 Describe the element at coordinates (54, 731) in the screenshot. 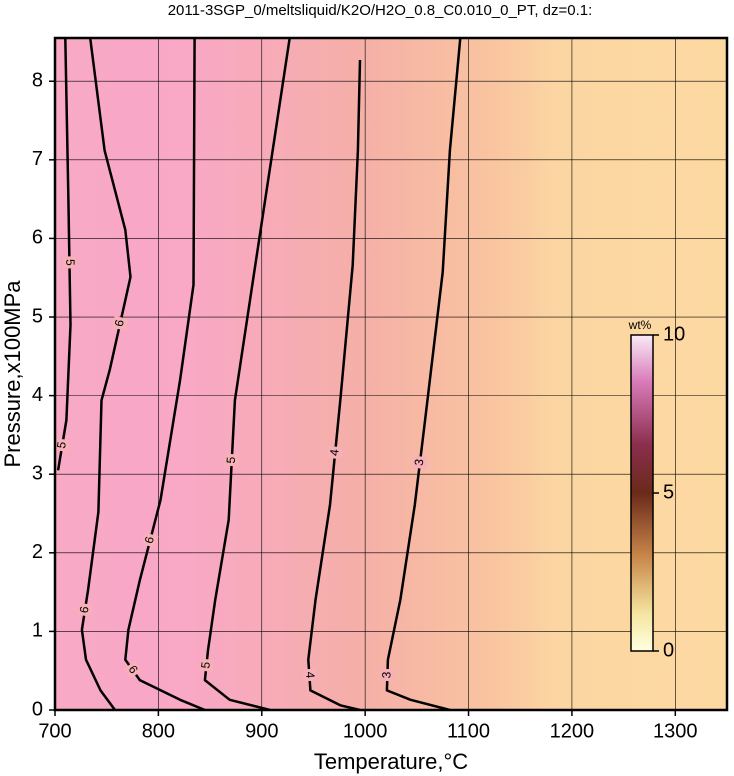

I see `x-tick-label: 700` at that location.